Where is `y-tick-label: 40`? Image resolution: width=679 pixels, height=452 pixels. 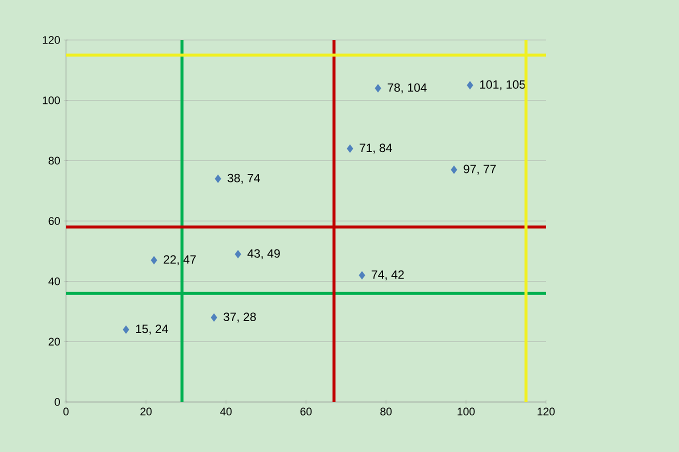
y-tick-label: 40 is located at coordinates (54, 281).